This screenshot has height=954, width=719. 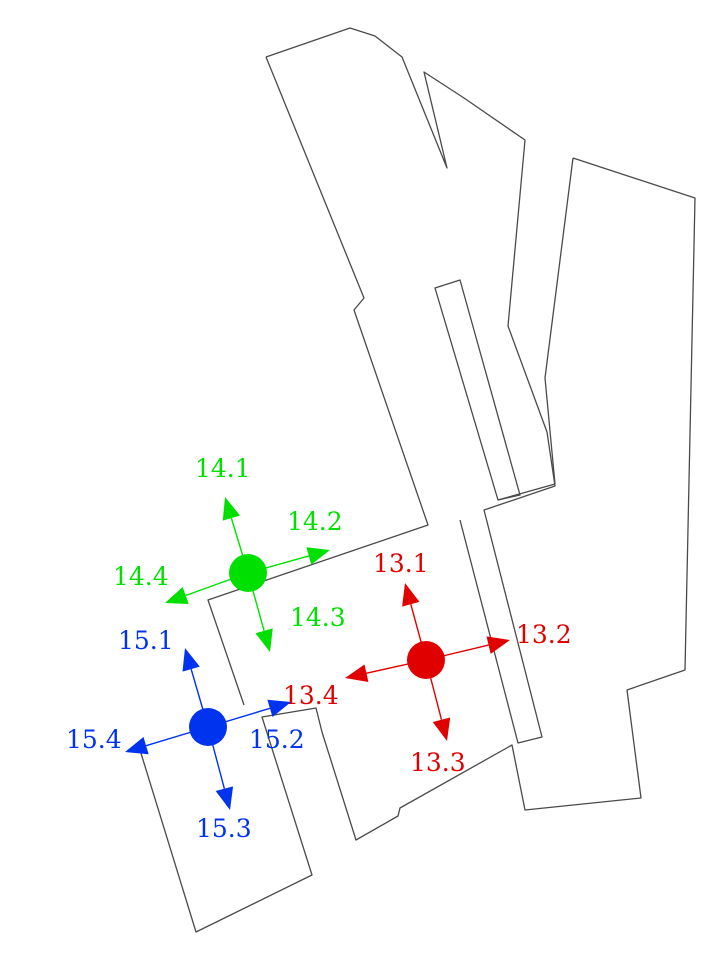 I want to click on arrow-label-13.4: 13.4, so click(x=311, y=695).